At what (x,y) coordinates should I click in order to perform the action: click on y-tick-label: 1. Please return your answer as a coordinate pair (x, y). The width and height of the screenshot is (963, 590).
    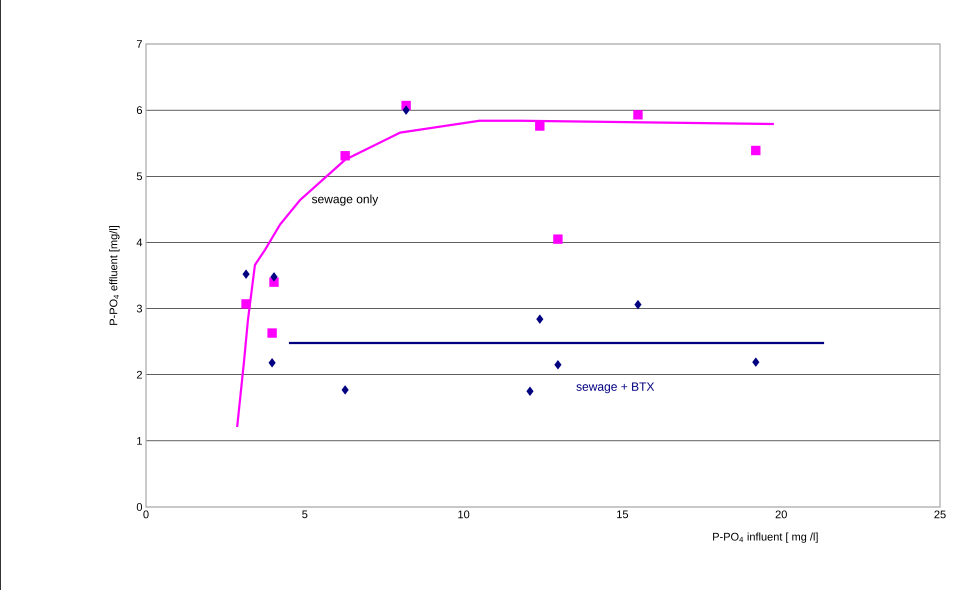
    Looking at the image, I should click on (139, 441).